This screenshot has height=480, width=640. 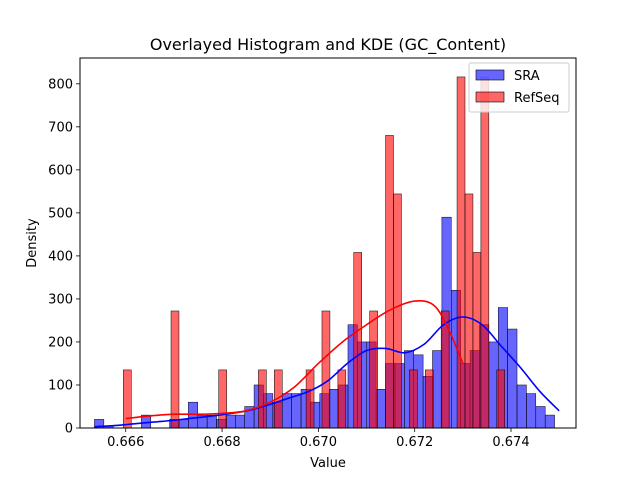 What do you see at coordinates (414, 442) in the screenshot?
I see `x-tick-label: 0.672` at bounding box center [414, 442].